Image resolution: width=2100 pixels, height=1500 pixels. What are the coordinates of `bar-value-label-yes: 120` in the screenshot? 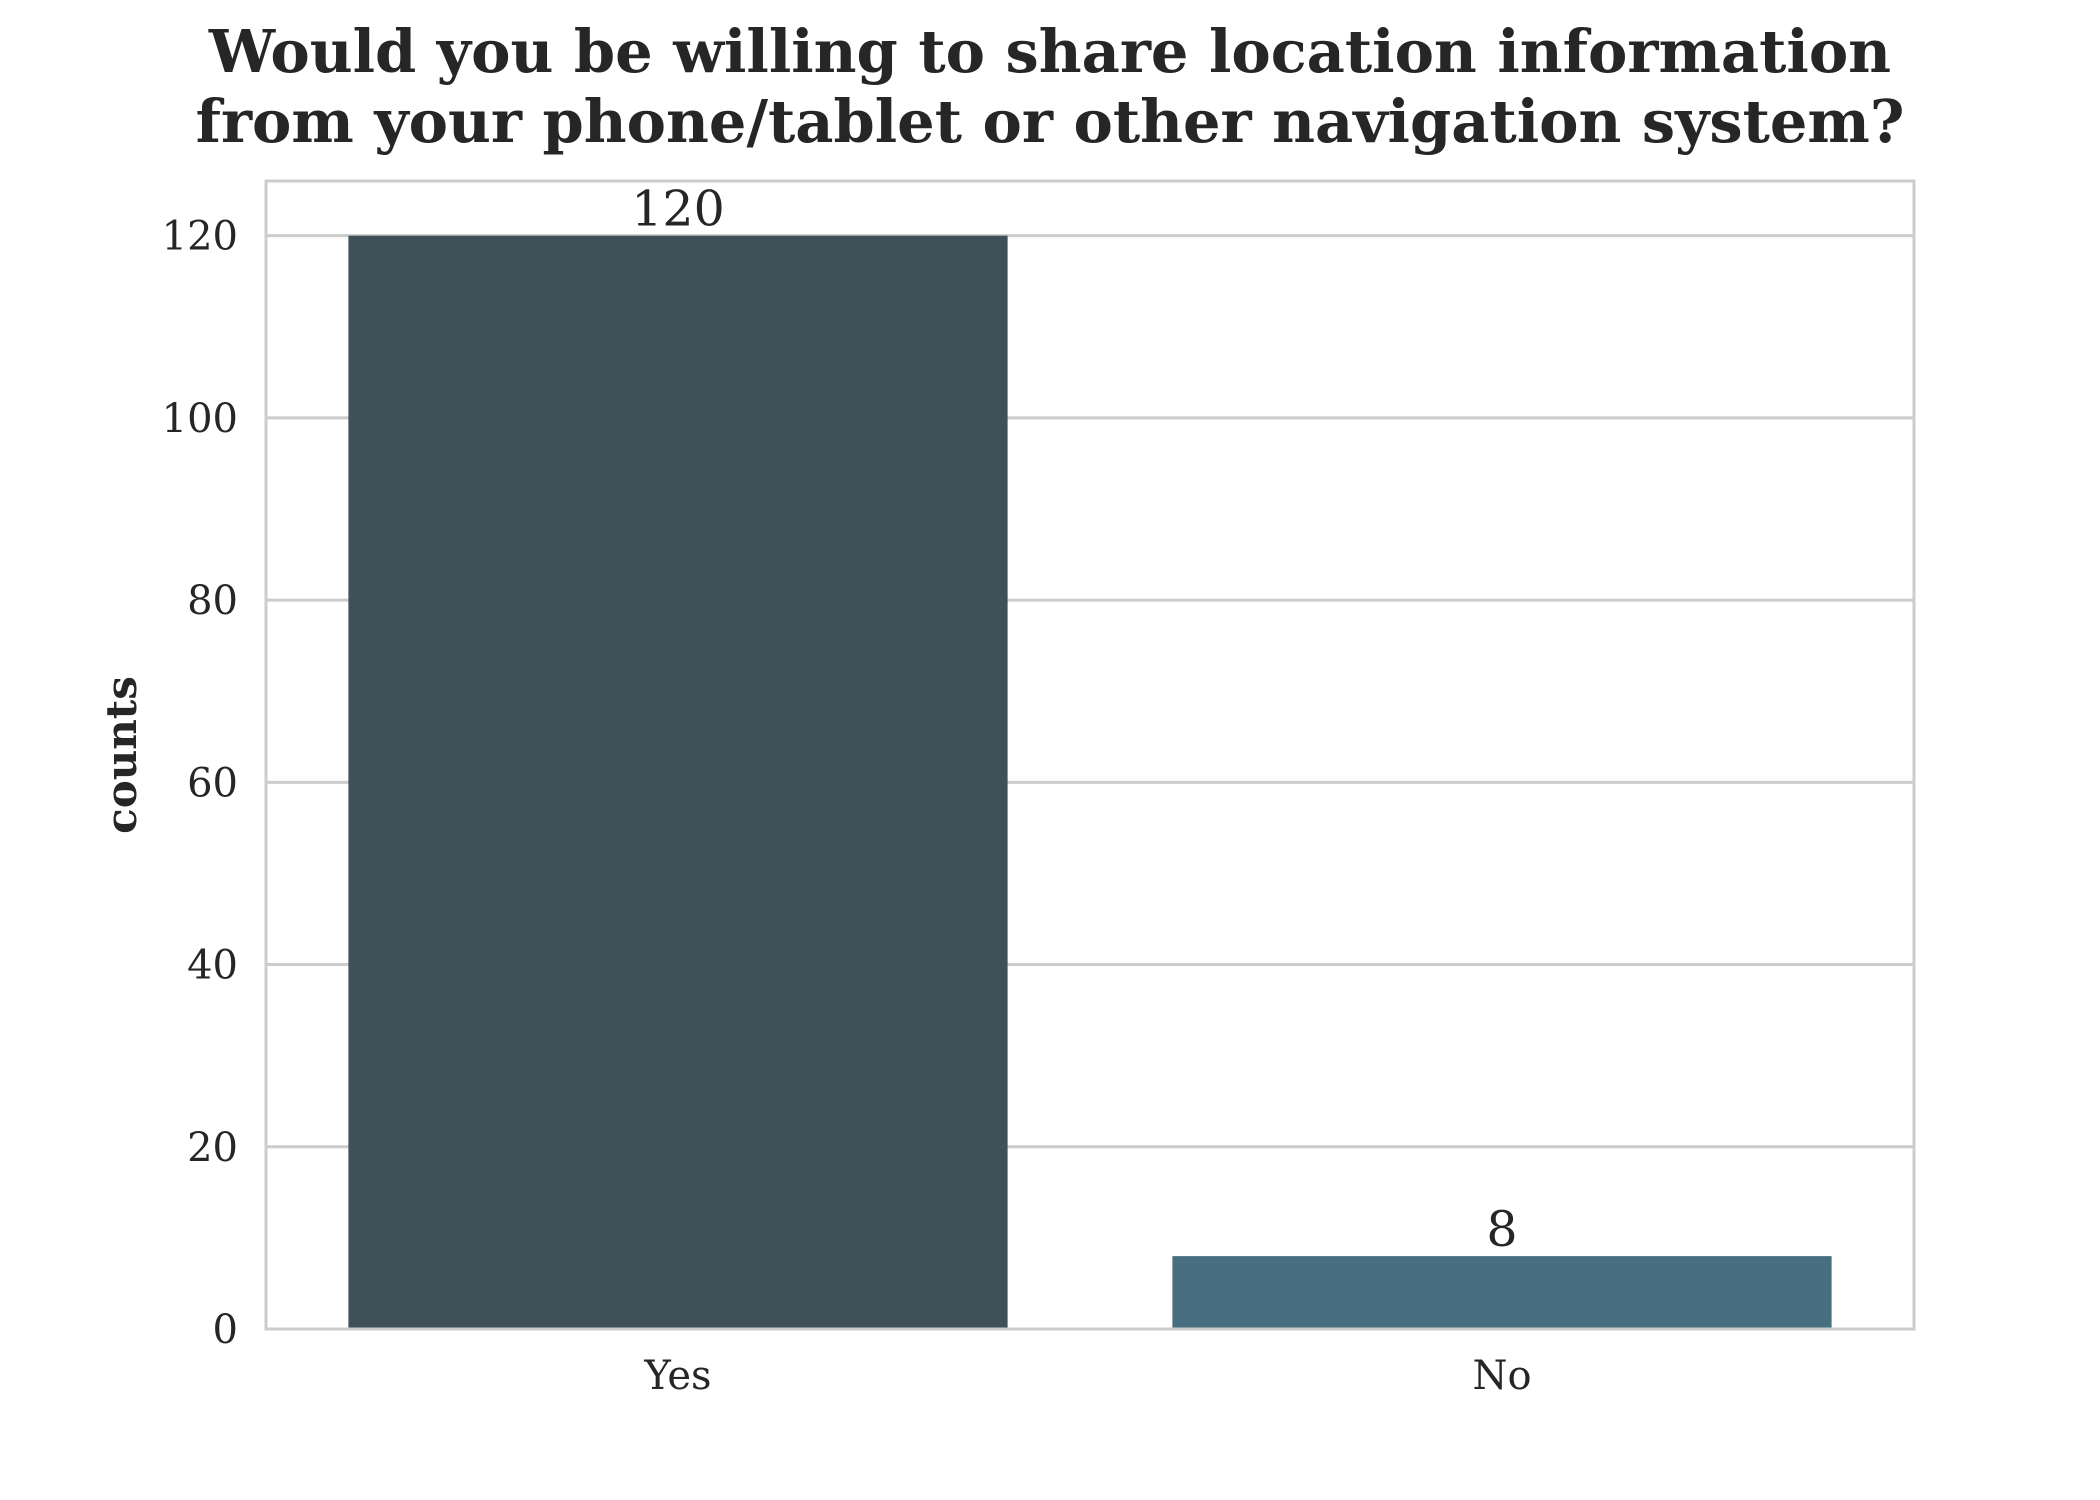 It's located at (678, 209).